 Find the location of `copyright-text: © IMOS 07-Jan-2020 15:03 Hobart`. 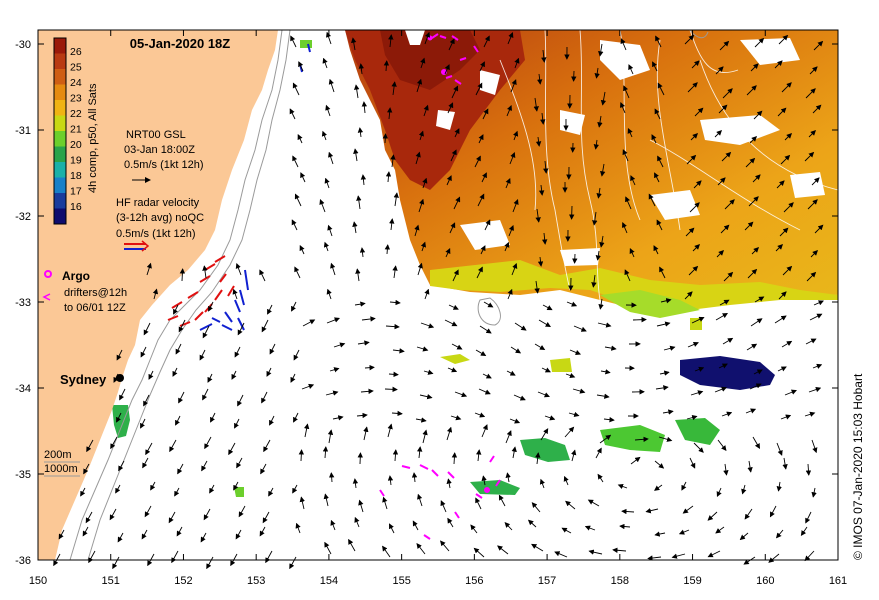

copyright-text: © IMOS 07-Jan-2020 15:03 Hobart is located at coordinates (858, 466).